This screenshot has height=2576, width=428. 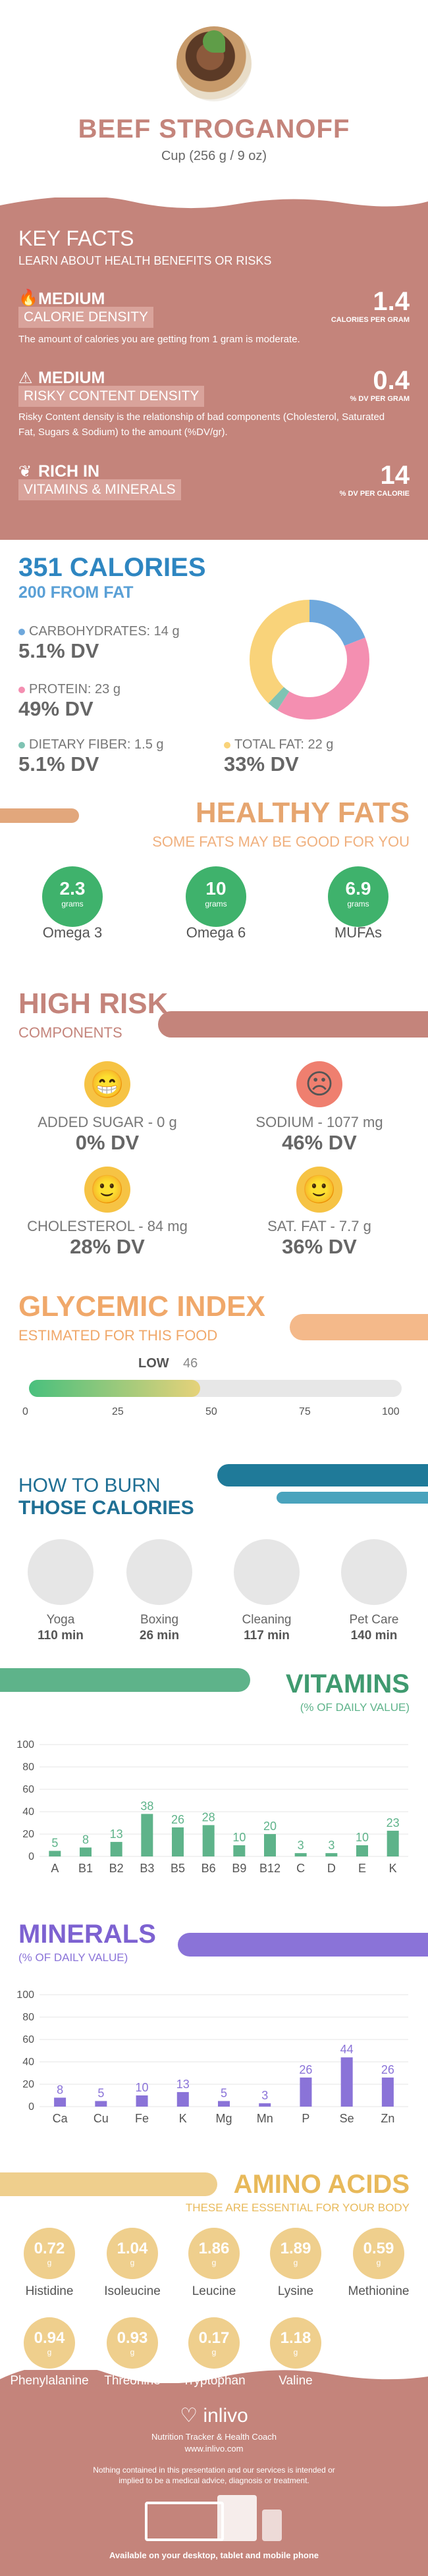 I want to click on valine-label: Valine, so click(x=296, y=2381).